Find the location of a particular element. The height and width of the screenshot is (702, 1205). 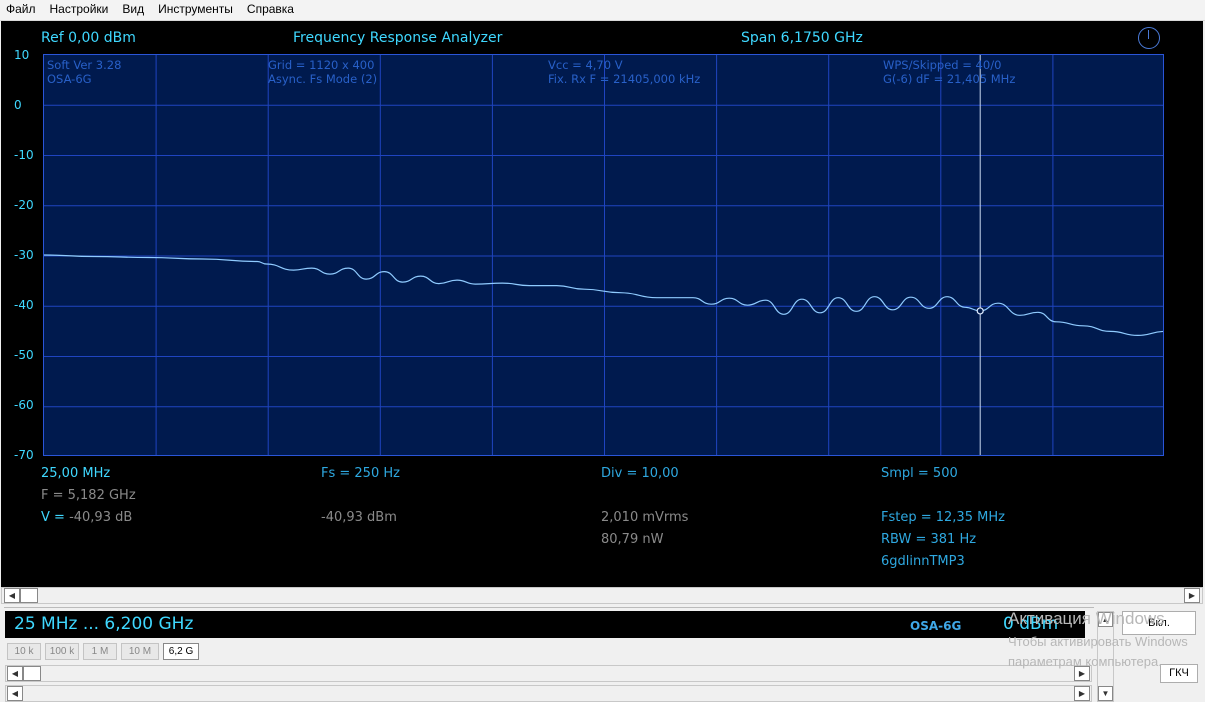

vcc-info: Vcc = 4,70 V is located at coordinates (585, 65).